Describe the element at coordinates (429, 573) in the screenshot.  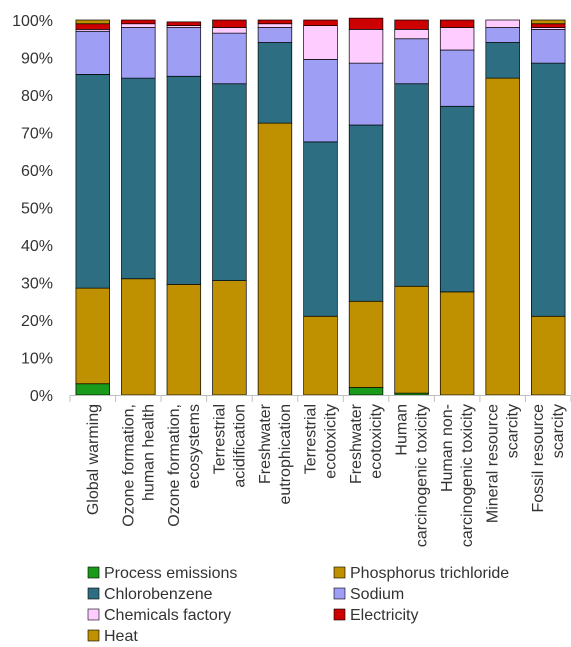
I see `legend-label: Phosphorus trichloride` at that location.